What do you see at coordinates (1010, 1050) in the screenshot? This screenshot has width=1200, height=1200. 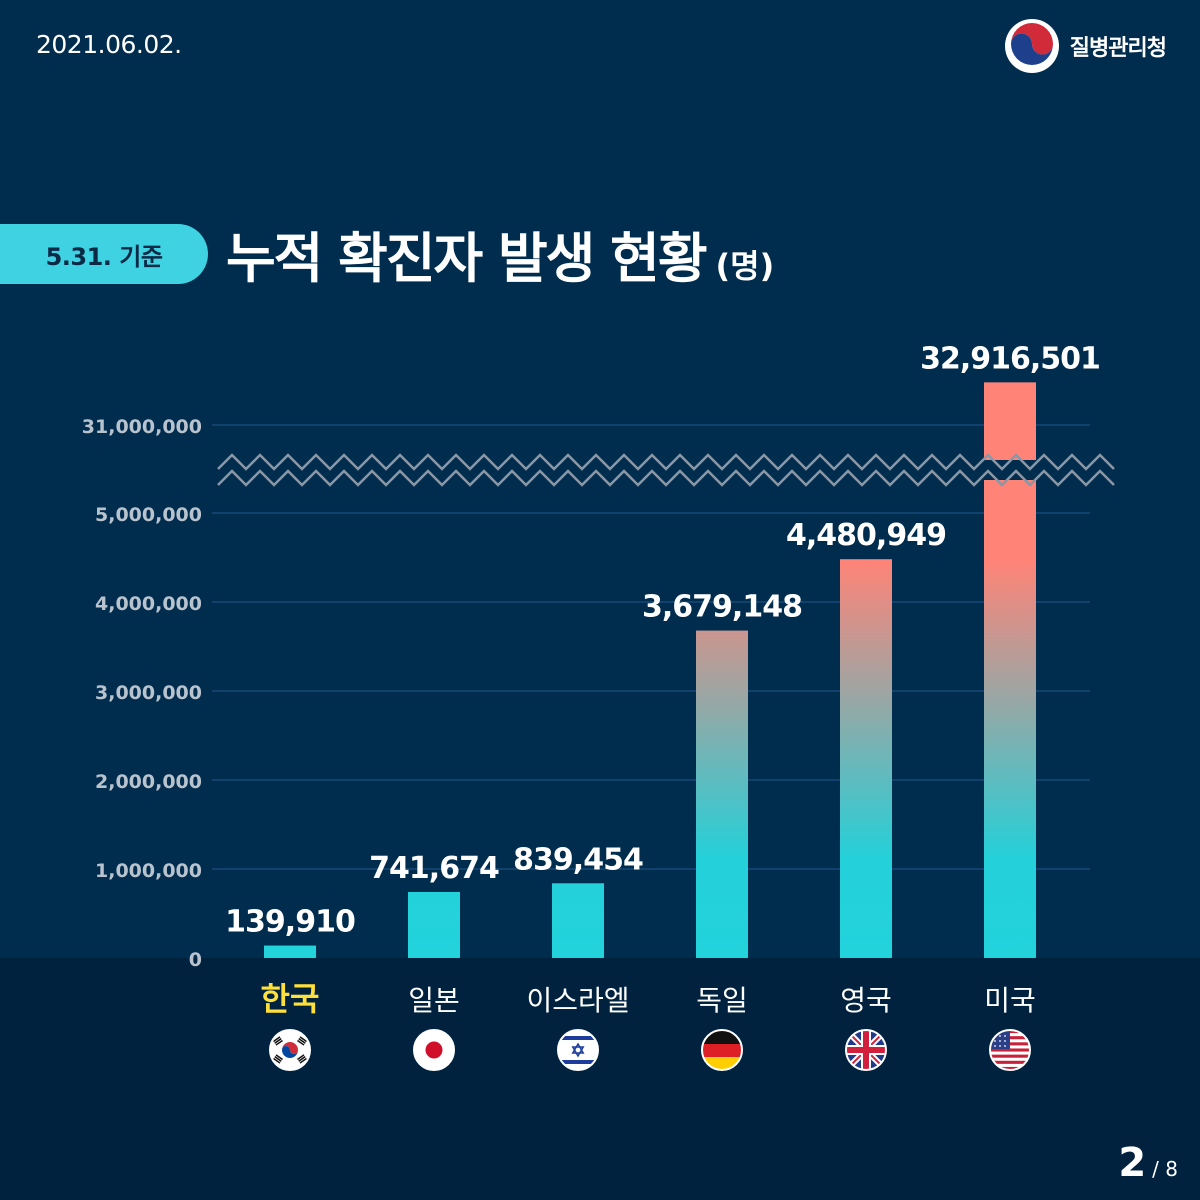 I see `usa-flag-icon` at bounding box center [1010, 1050].